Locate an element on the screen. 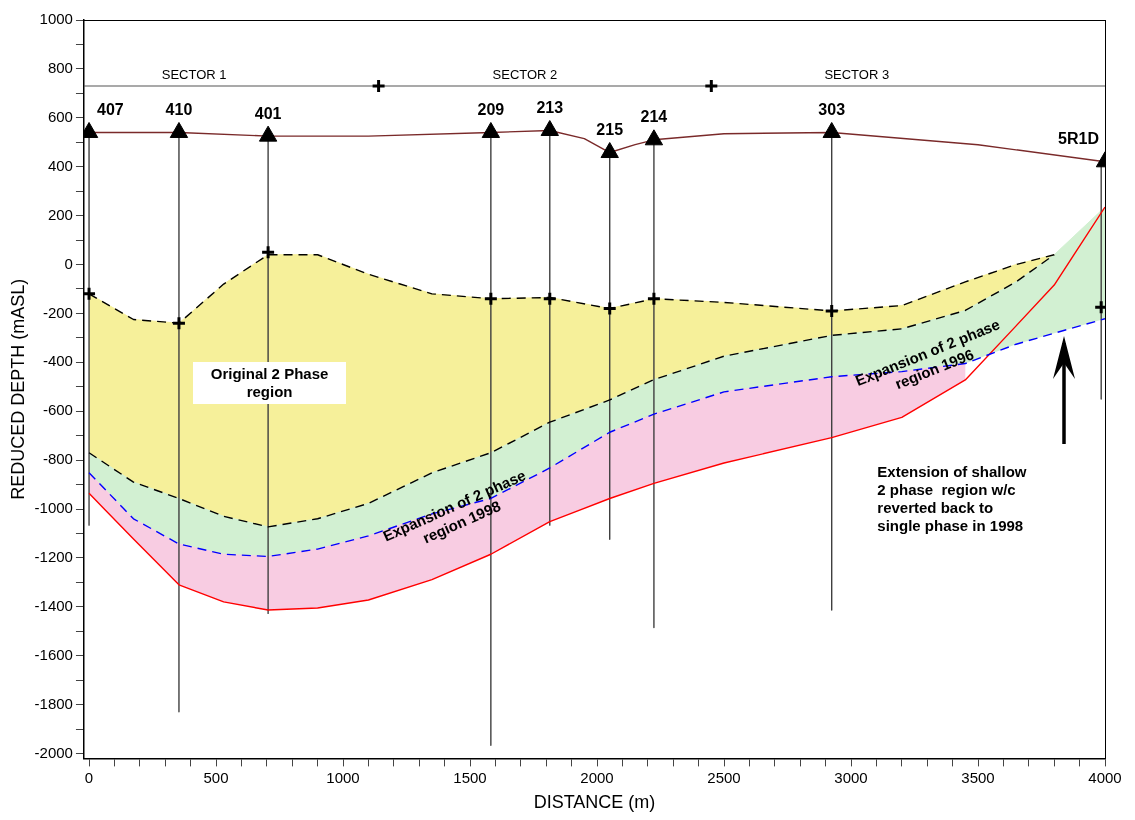 The image size is (1135, 820). annotation: Original 2 Phase region is located at coordinates (269, 383).